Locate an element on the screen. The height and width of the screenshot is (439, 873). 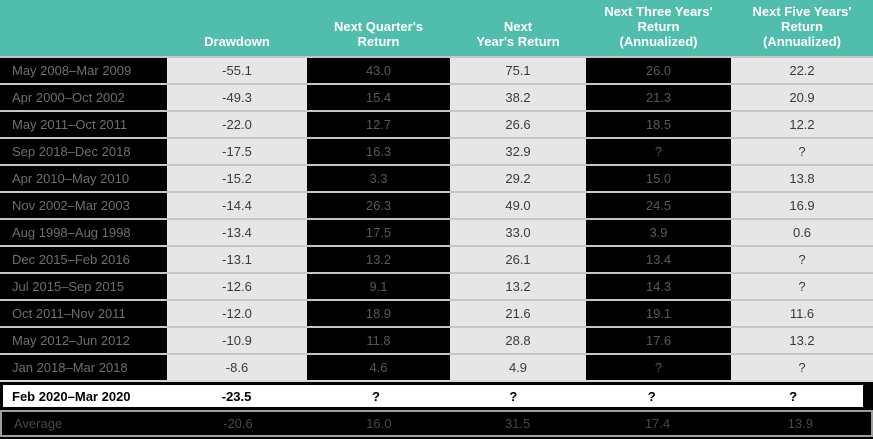
column-header-next-three-years-return: Next Three Years' Return (Annualized) is located at coordinates (658, 26).